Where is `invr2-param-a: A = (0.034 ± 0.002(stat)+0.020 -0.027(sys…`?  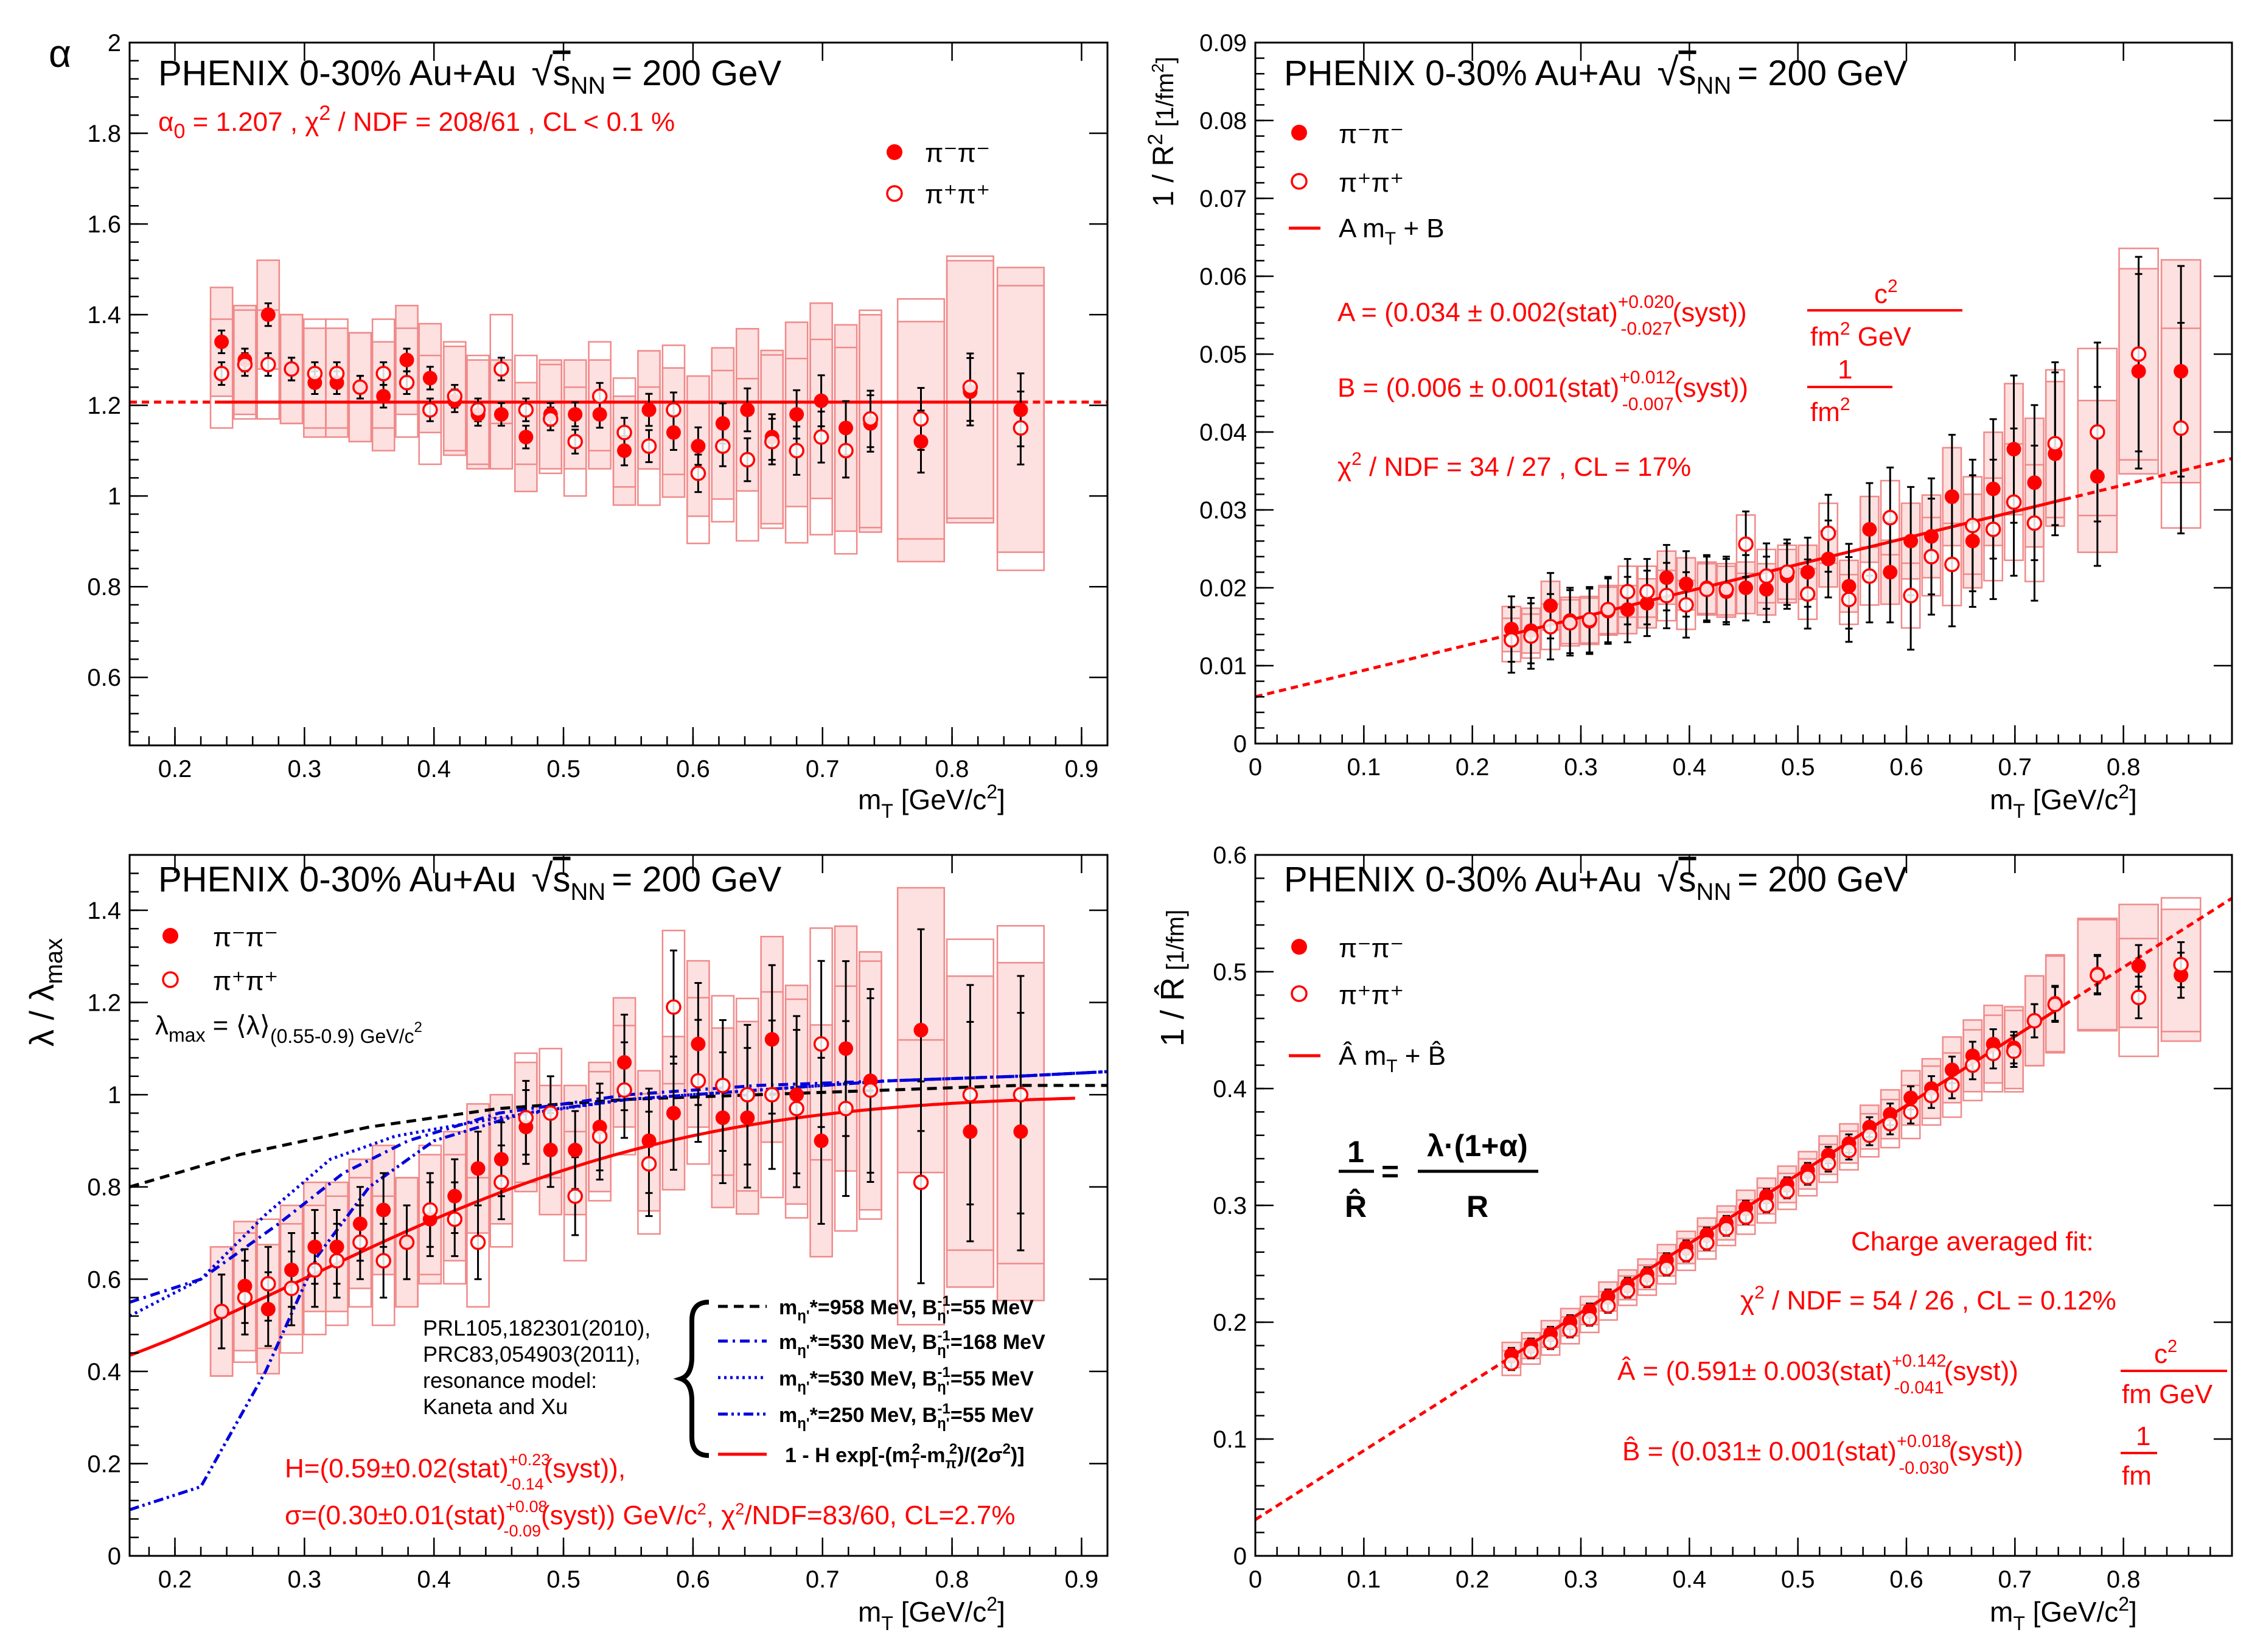 invr2-param-a: A = (0.034 ± 0.002(stat)+0.020 -0.027(sys… is located at coordinates (1542, 315).